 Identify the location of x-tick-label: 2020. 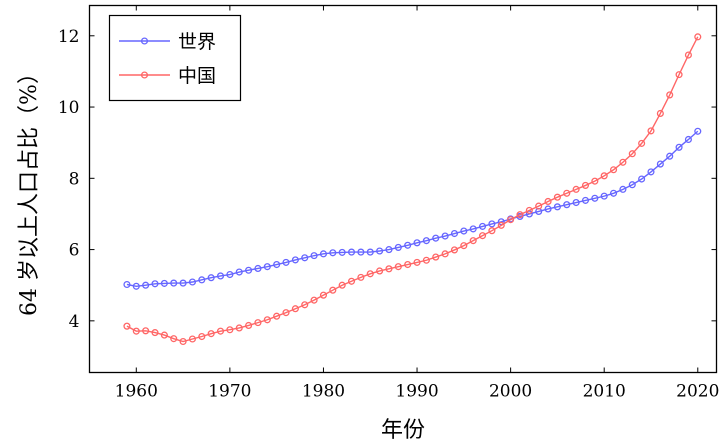
(697, 392).